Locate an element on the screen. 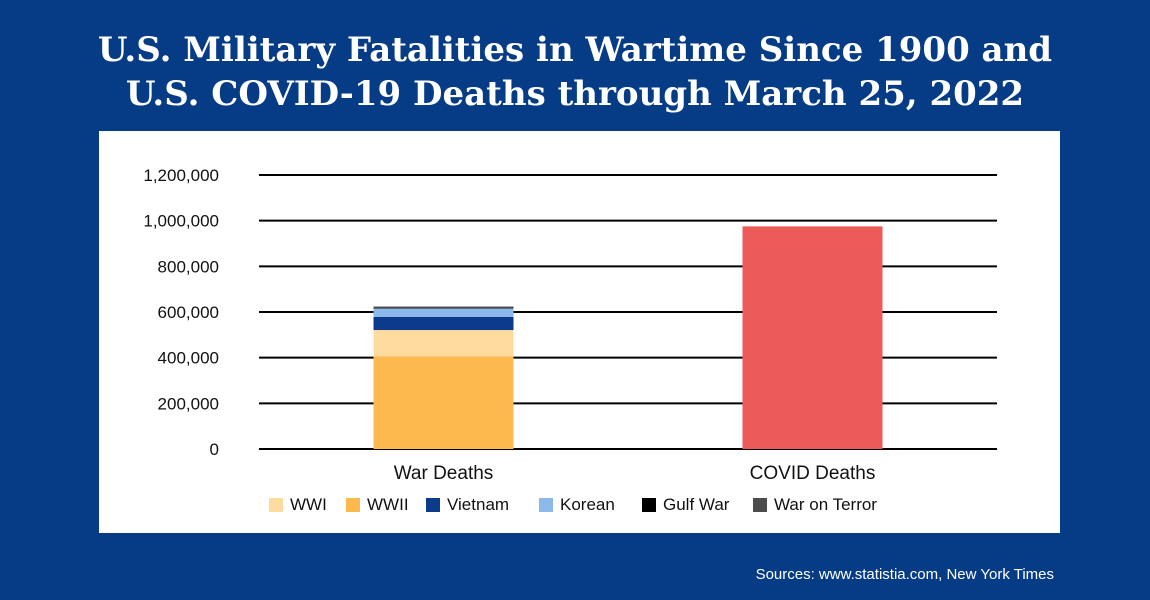 The image size is (1150, 600). bar-segment-covid-deaths is located at coordinates (812, 337).